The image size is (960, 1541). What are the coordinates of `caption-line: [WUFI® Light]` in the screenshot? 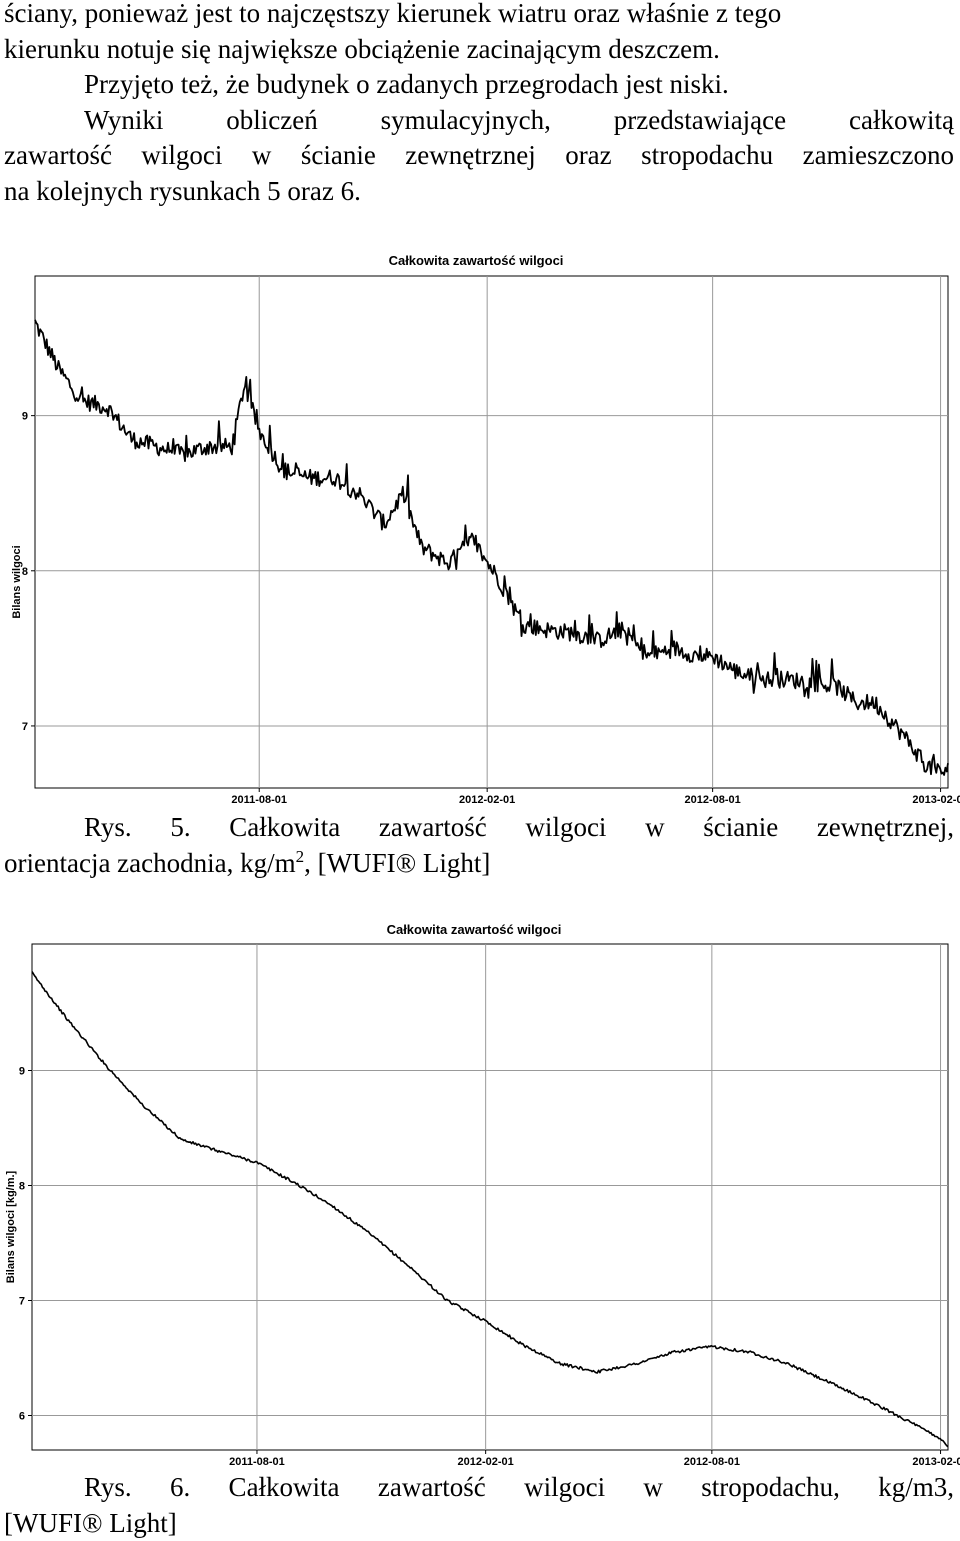 It's located at (90, 1522).